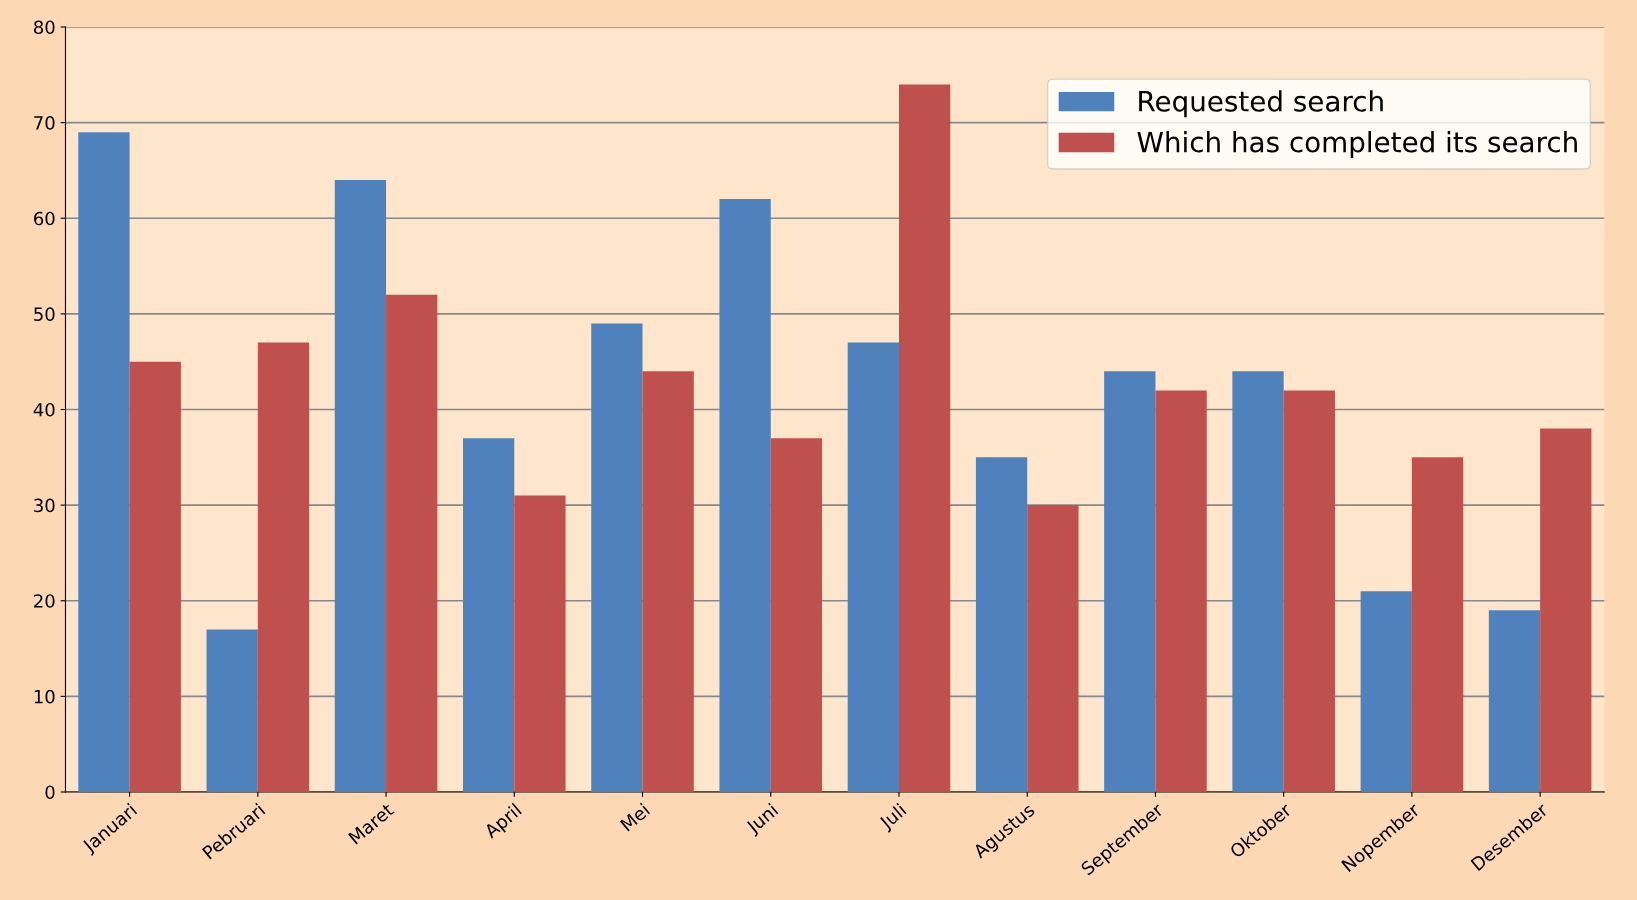  I want to click on y-tick-label: 80, so click(44, 27).